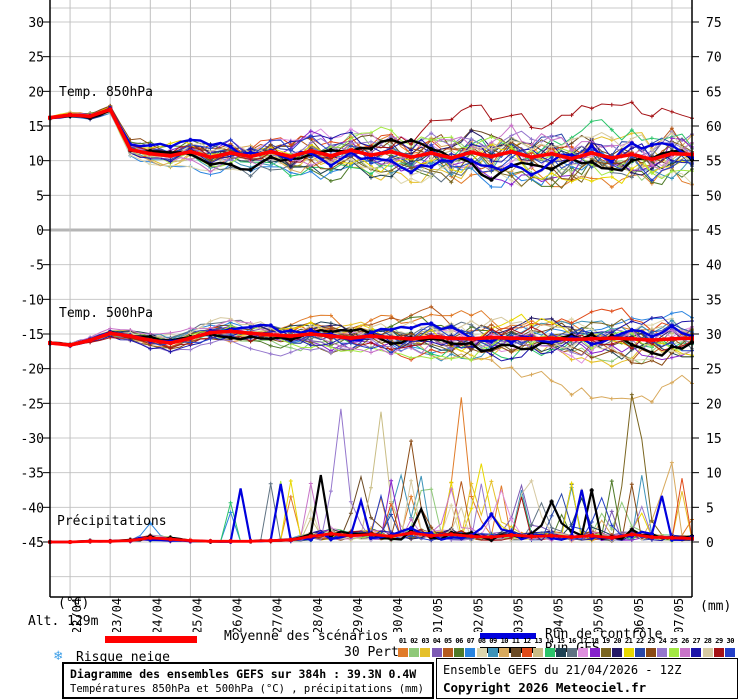 The image size is (740, 700). Describe the element at coordinates (493, 647) in the screenshot. I see `pert-swatch: 09` at that location.